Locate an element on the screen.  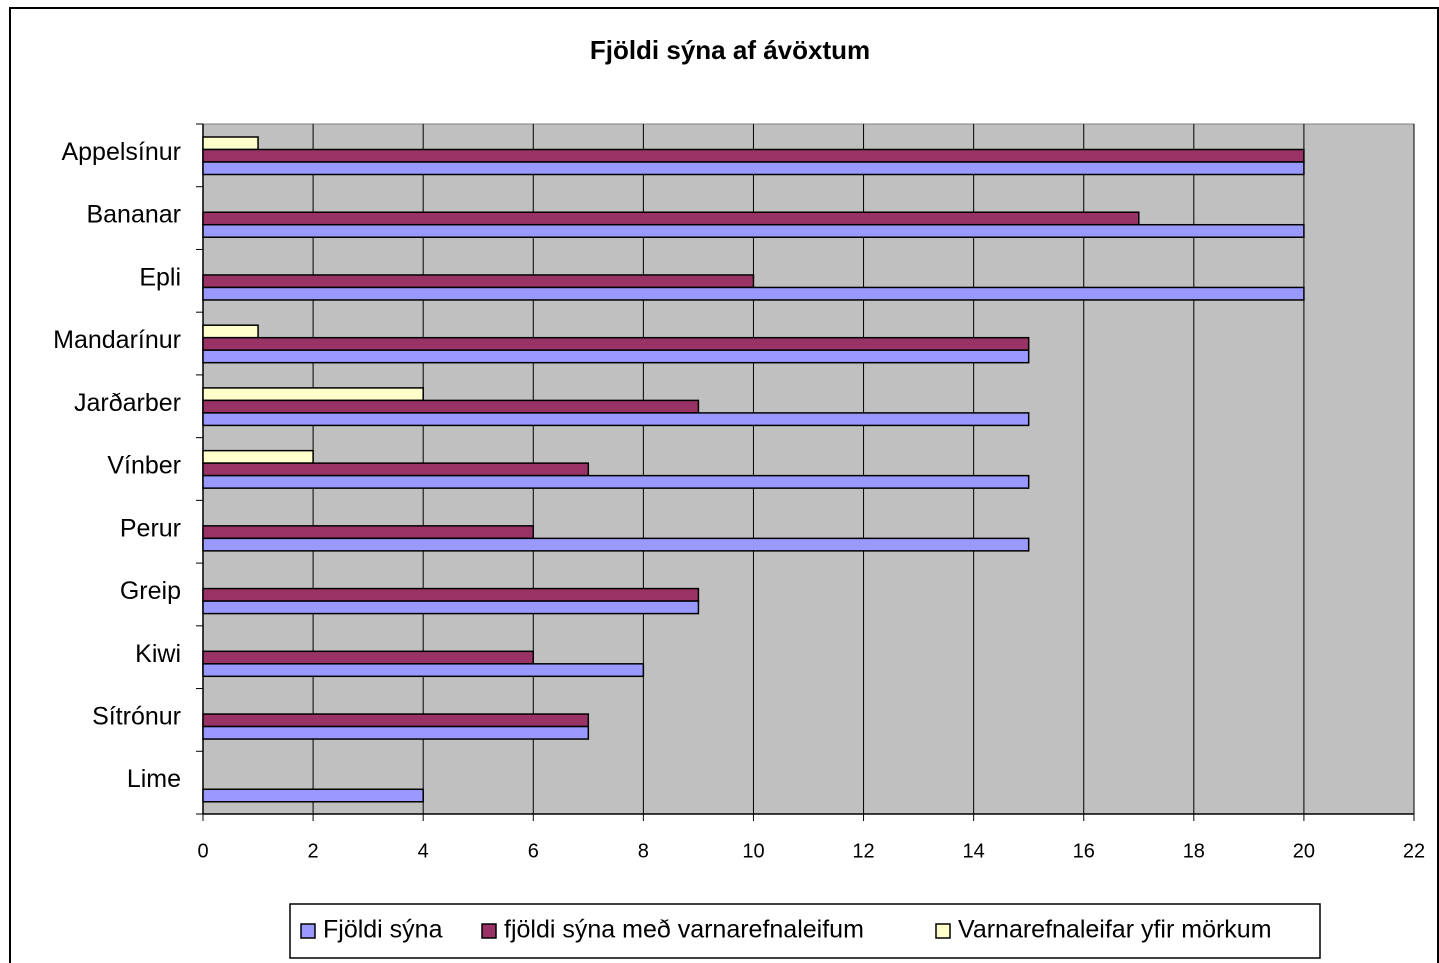
y-tick-label: Kiwi is located at coordinates (158, 654).